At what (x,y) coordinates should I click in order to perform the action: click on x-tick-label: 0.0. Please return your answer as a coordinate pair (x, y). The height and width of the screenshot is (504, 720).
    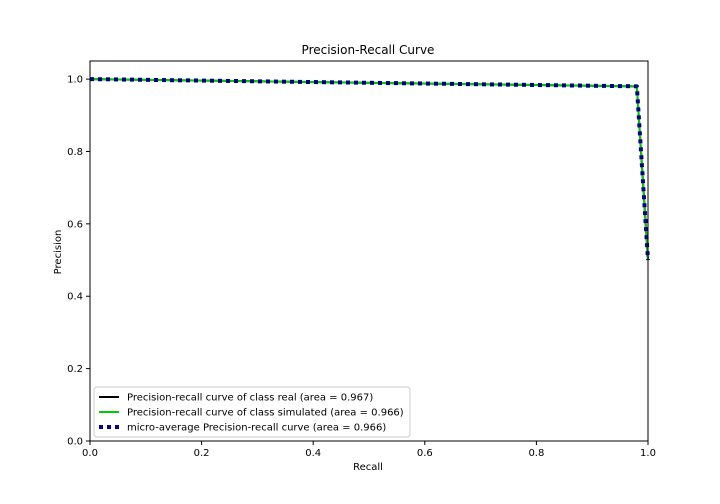
    Looking at the image, I should click on (90, 453).